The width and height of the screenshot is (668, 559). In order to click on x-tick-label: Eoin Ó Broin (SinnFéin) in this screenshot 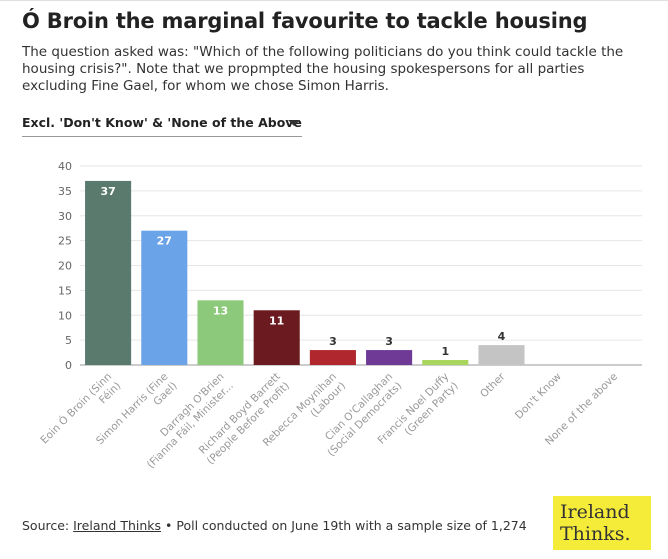, I will do `click(81, 413)`.